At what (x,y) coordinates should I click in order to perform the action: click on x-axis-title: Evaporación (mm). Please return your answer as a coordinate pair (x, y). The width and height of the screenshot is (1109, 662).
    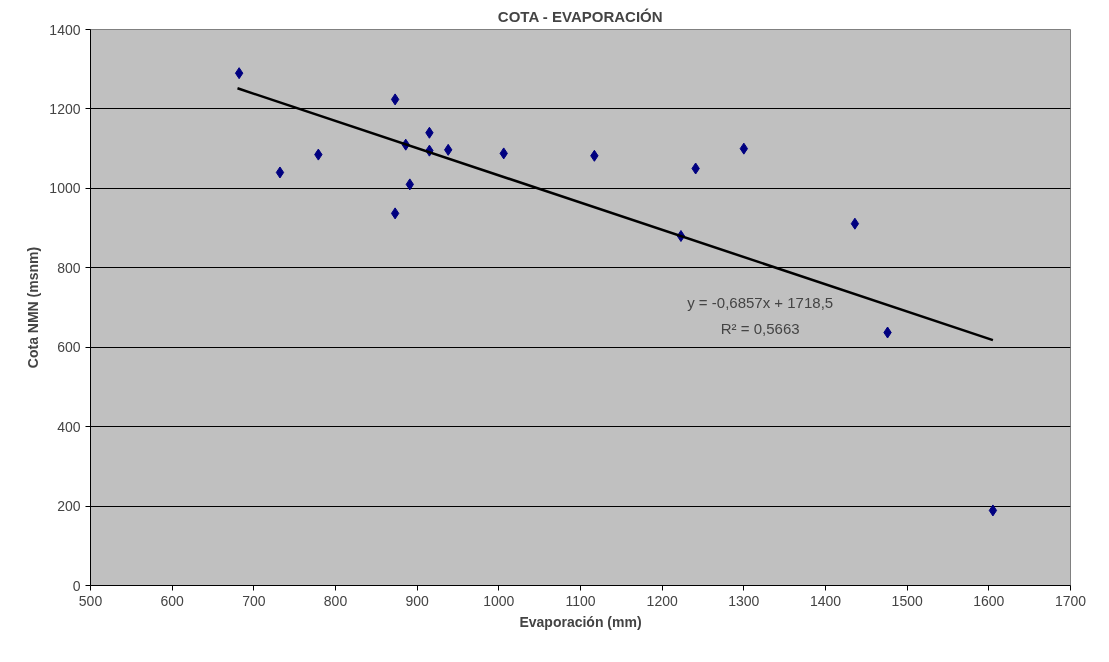
    Looking at the image, I should click on (580, 621).